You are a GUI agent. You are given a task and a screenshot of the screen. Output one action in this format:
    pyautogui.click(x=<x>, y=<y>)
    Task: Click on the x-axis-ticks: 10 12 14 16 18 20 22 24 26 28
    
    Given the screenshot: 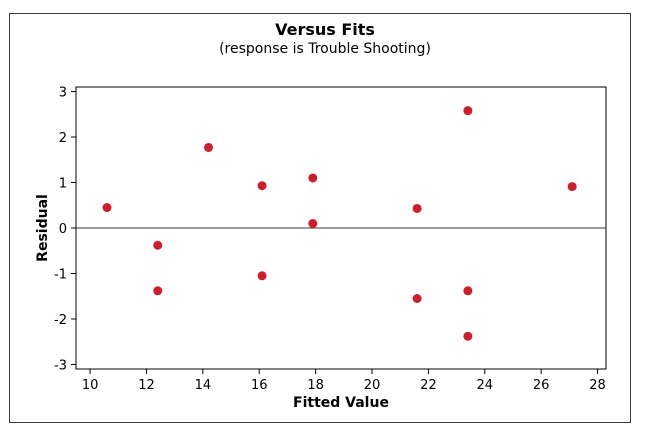 What is the action you would take?
    pyautogui.click(x=344, y=381)
    